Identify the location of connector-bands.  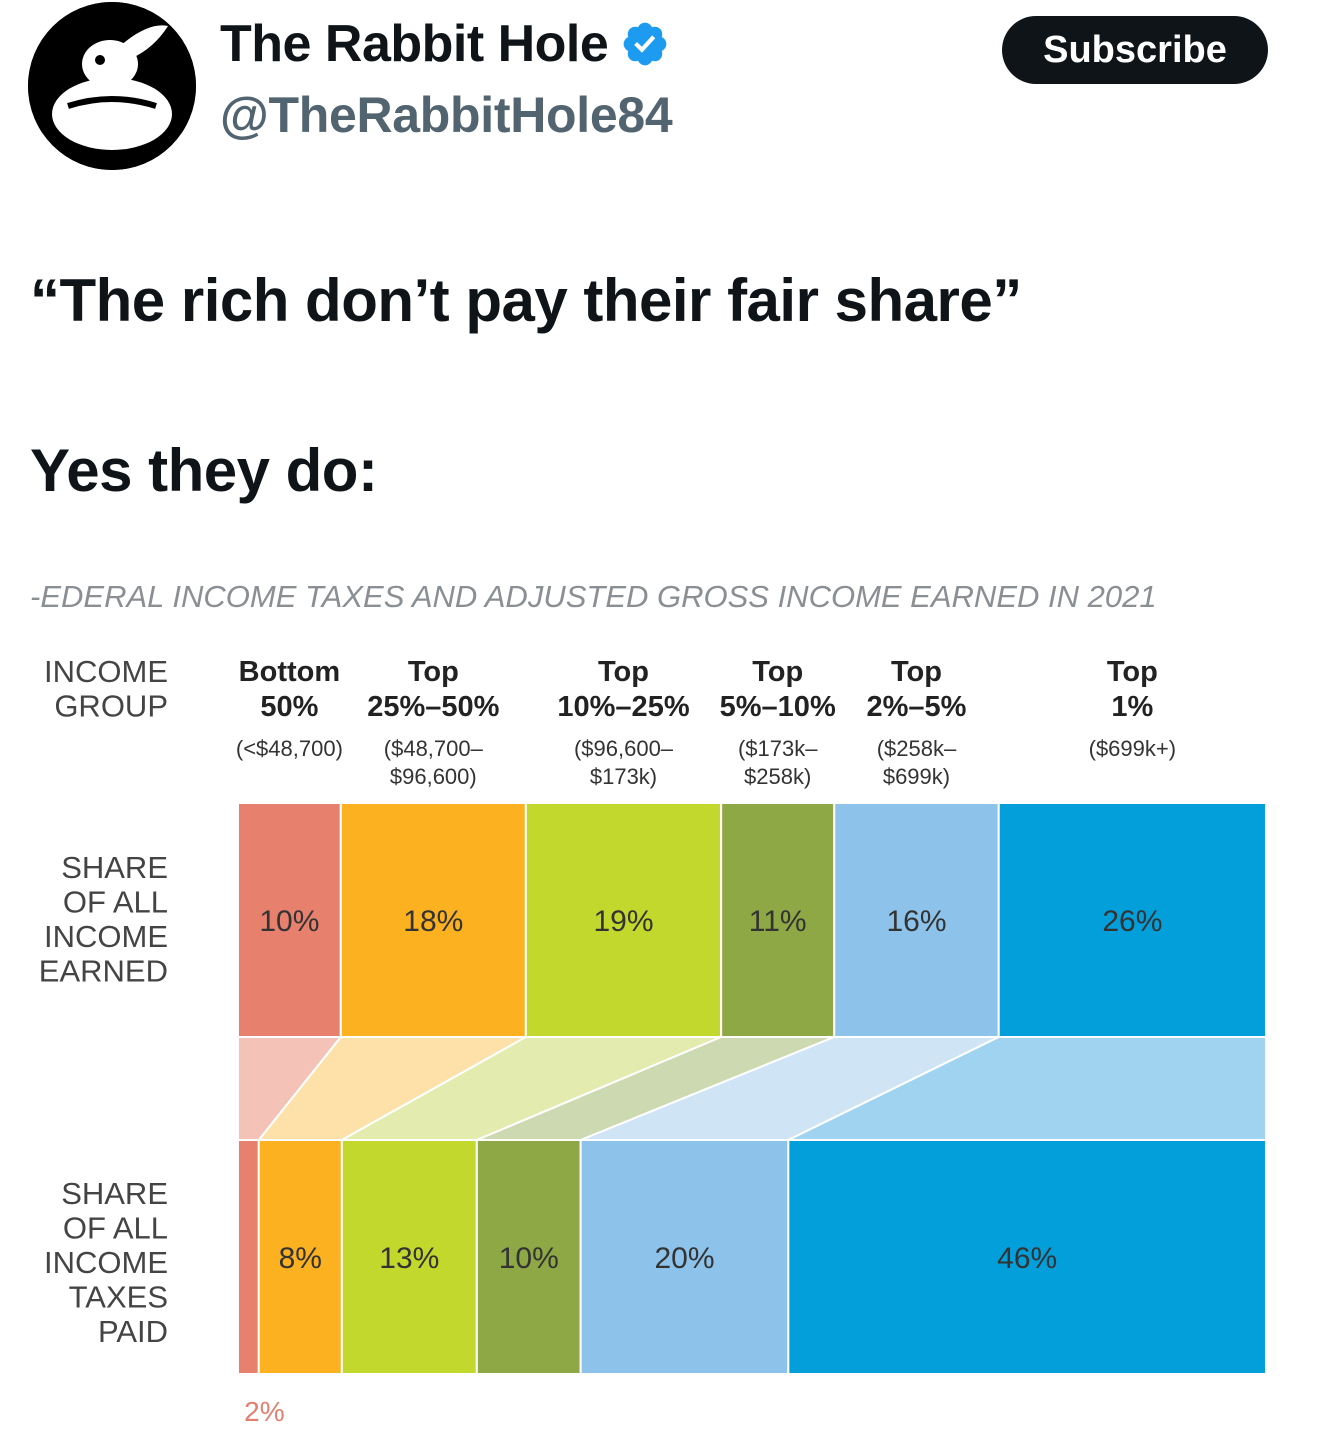
(752, 1088).